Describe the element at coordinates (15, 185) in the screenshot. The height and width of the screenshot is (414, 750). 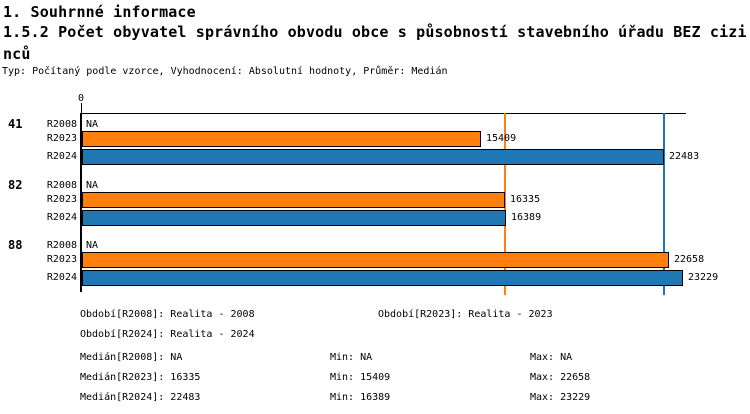
I see `group-label-82: 82` at that location.